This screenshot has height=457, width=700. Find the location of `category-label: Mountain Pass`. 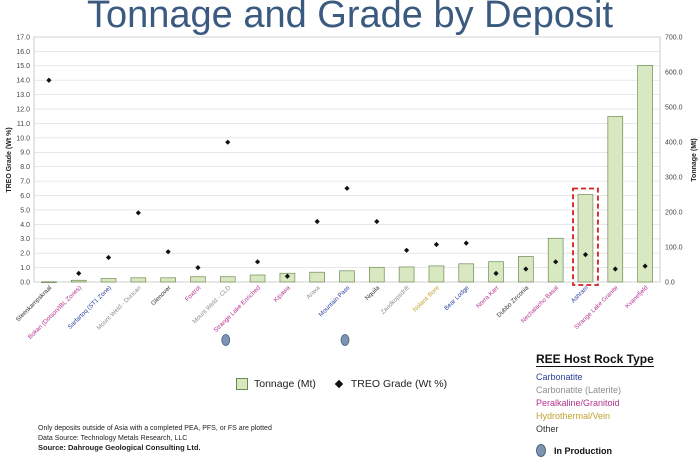

category-label: Mountain Pass is located at coordinates (335, 301).